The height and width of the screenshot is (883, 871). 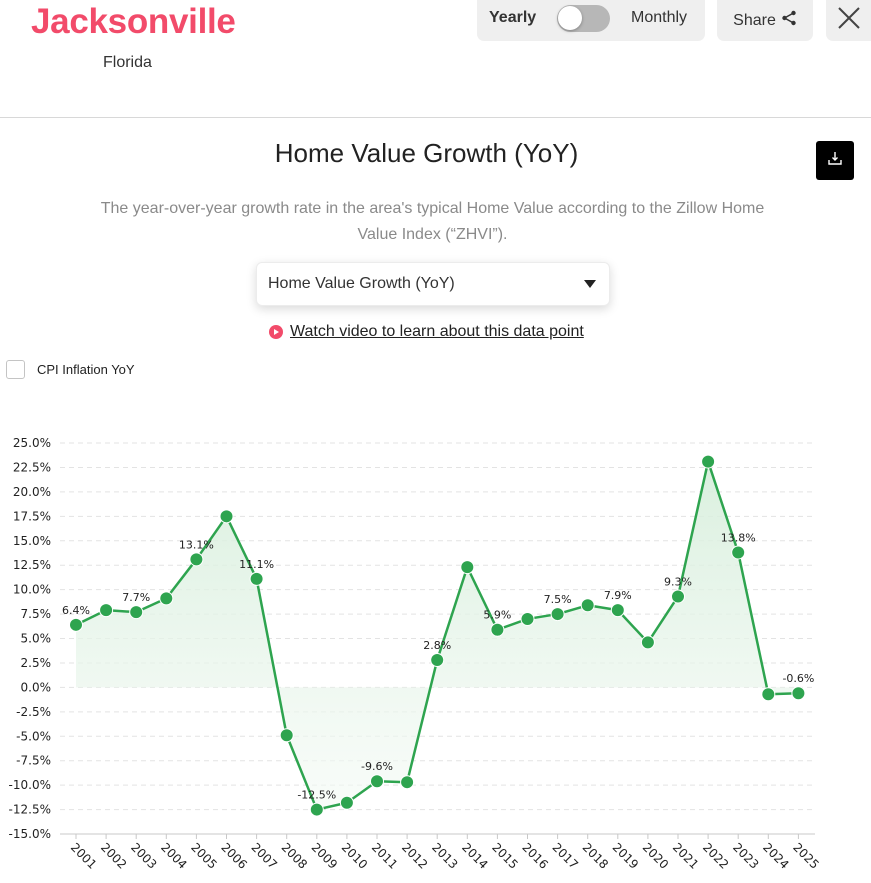 What do you see at coordinates (595, 855) in the screenshot?
I see `x-tick-label: 2018` at bounding box center [595, 855].